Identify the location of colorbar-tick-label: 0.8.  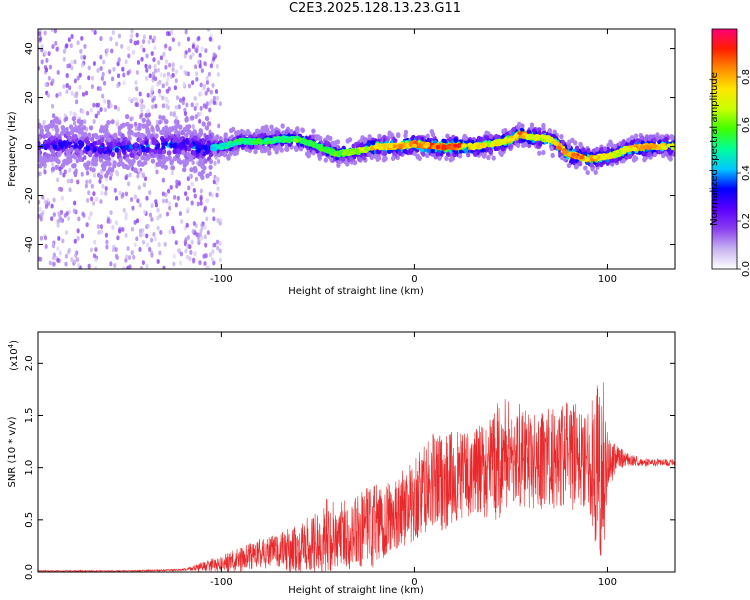
(745, 77).